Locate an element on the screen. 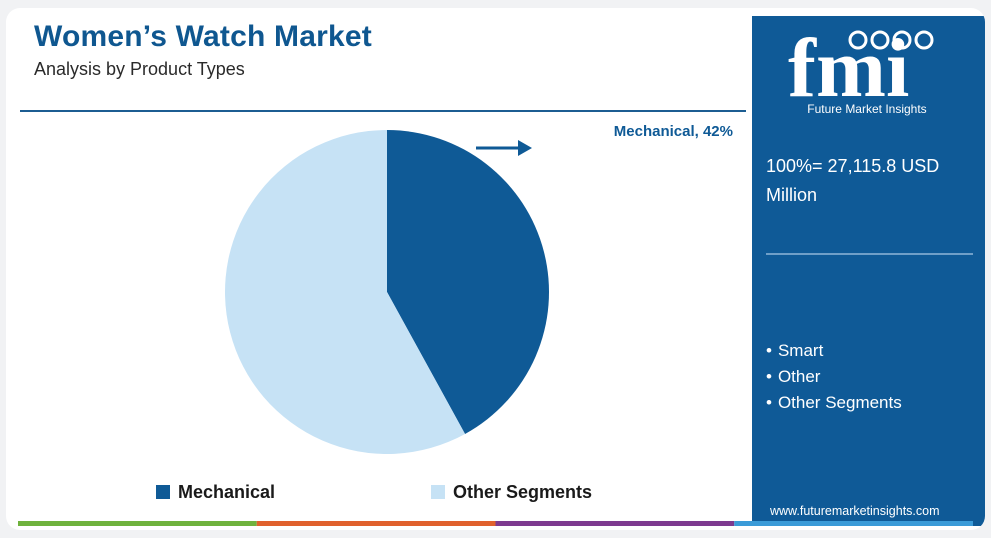  logo-tagline: Future Market Insights is located at coordinates (867, 109).